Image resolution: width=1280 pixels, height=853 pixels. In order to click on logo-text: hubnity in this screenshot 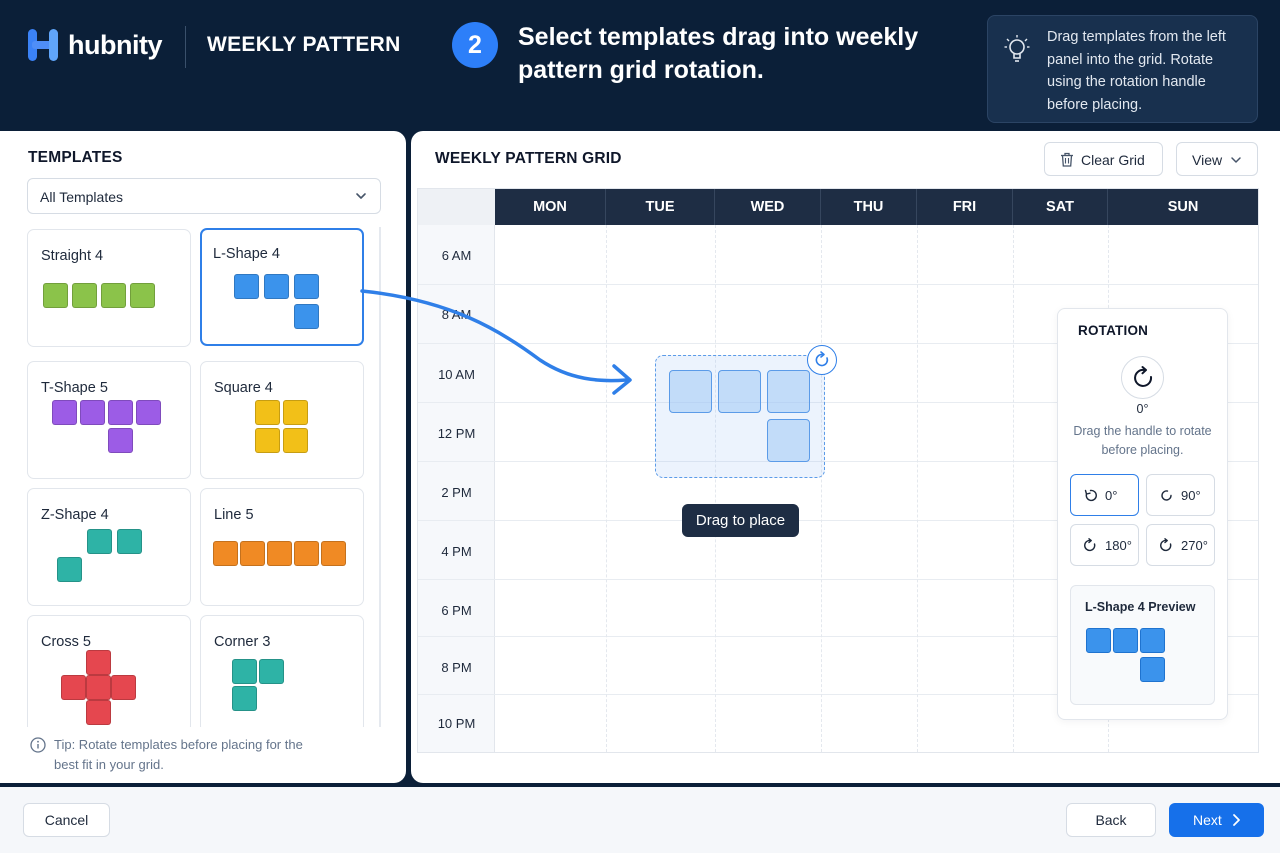, I will do `click(115, 44)`.